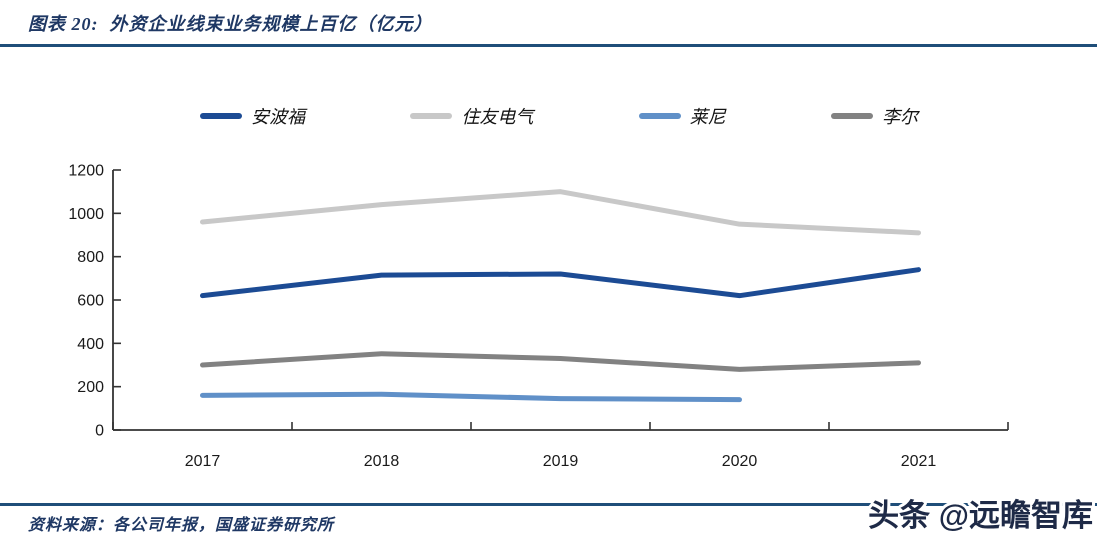 The height and width of the screenshot is (547, 1097). I want to click on source-note: 资料来源：各公司年报，国盛证券研究所, so click(181, 525).